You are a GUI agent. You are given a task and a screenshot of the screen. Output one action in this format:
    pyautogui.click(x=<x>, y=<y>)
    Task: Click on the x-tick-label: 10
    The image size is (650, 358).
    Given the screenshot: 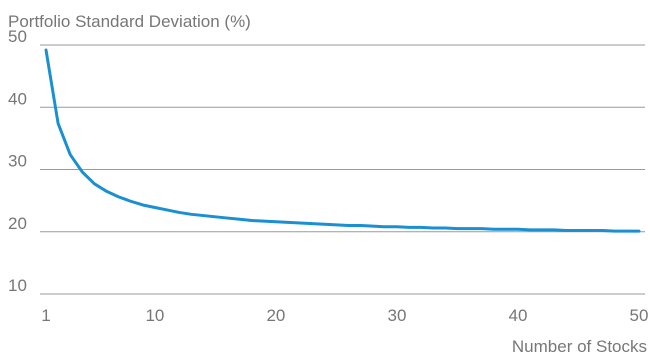 What is the action you would take?
    pyautogui.click(x=154, y=315)
    